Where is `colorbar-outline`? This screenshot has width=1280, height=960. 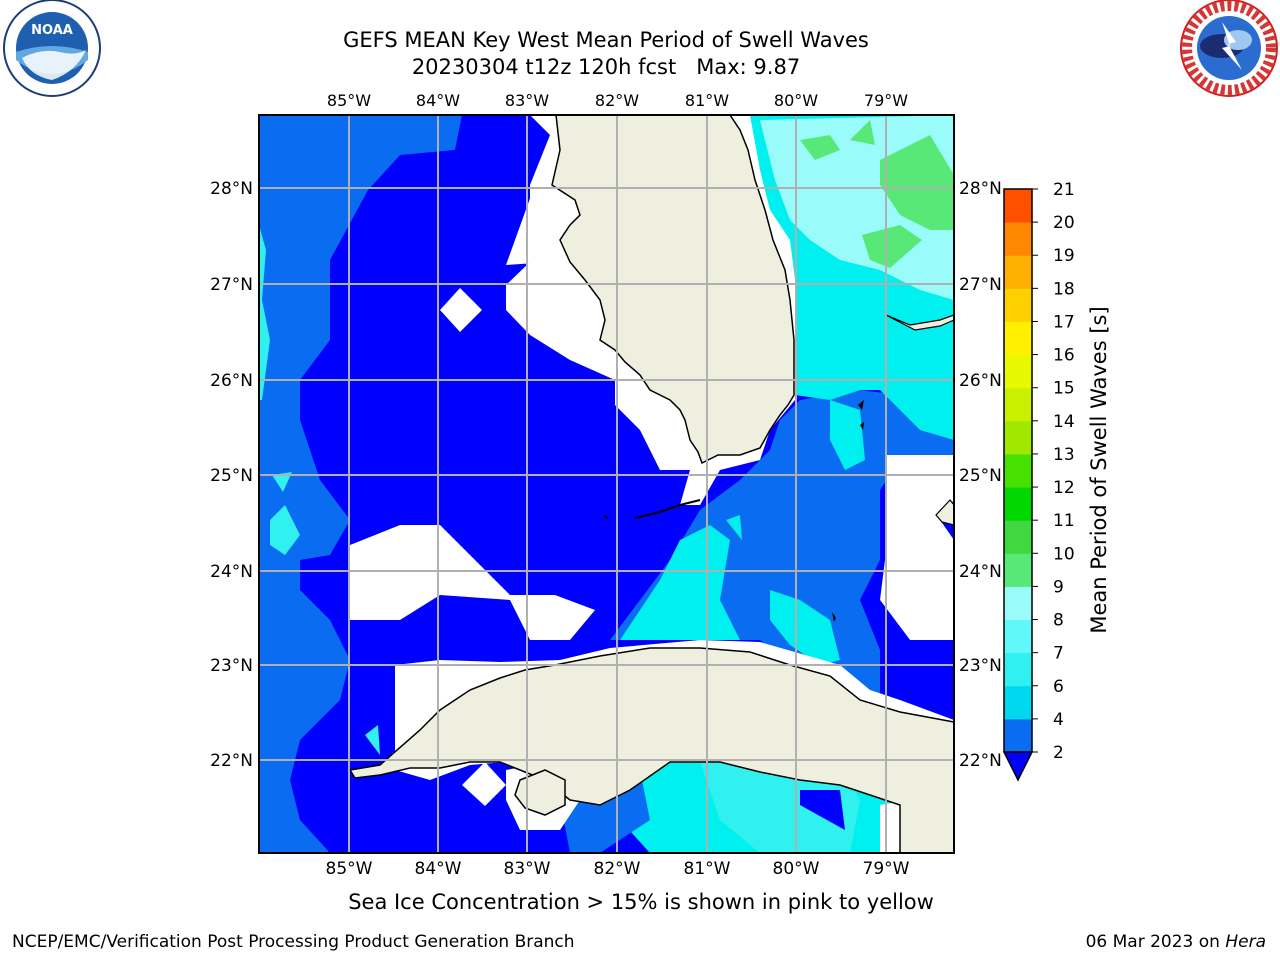
colorbar-outline is located at coordinates (1018, 470).